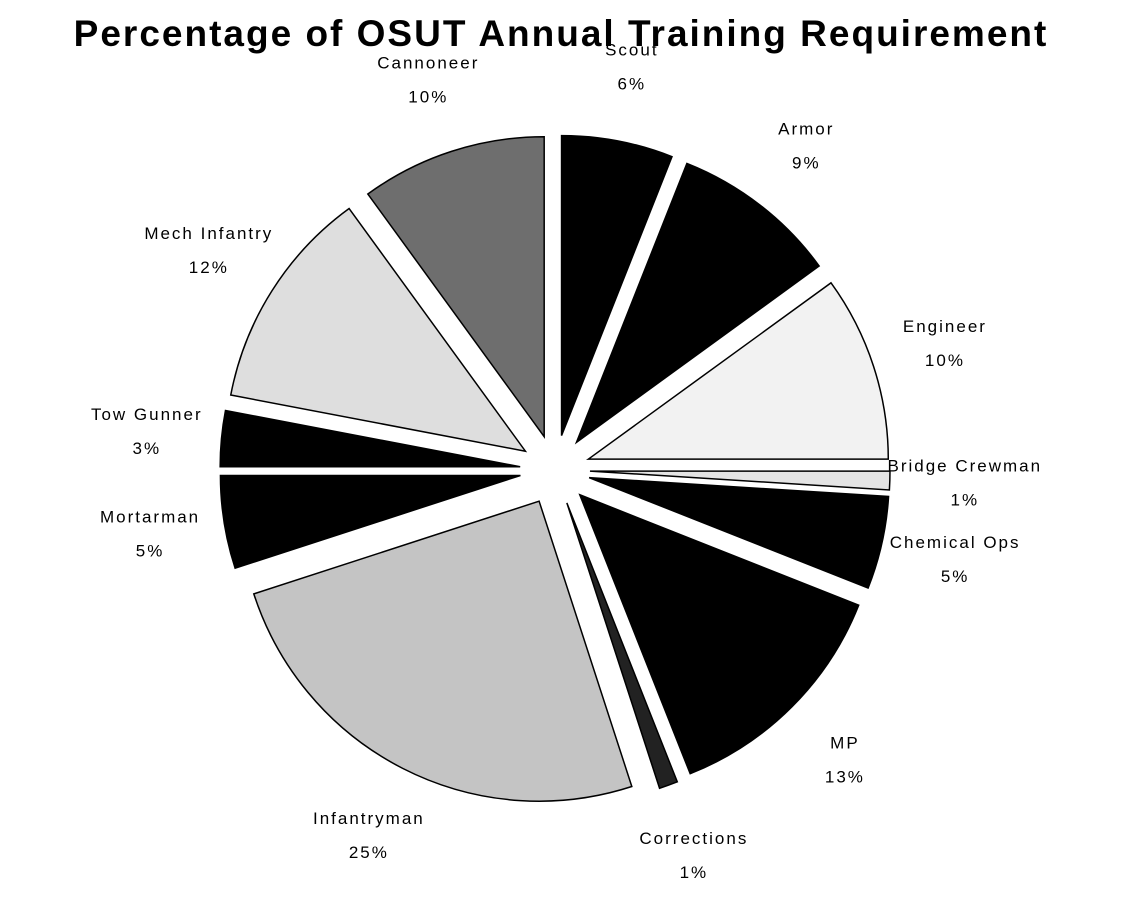 The width and height of the screenshot is (1122, 916). Describe the element at coordinates (806, 129) in the screenshot. I see `slice-label: Armor` at that location.